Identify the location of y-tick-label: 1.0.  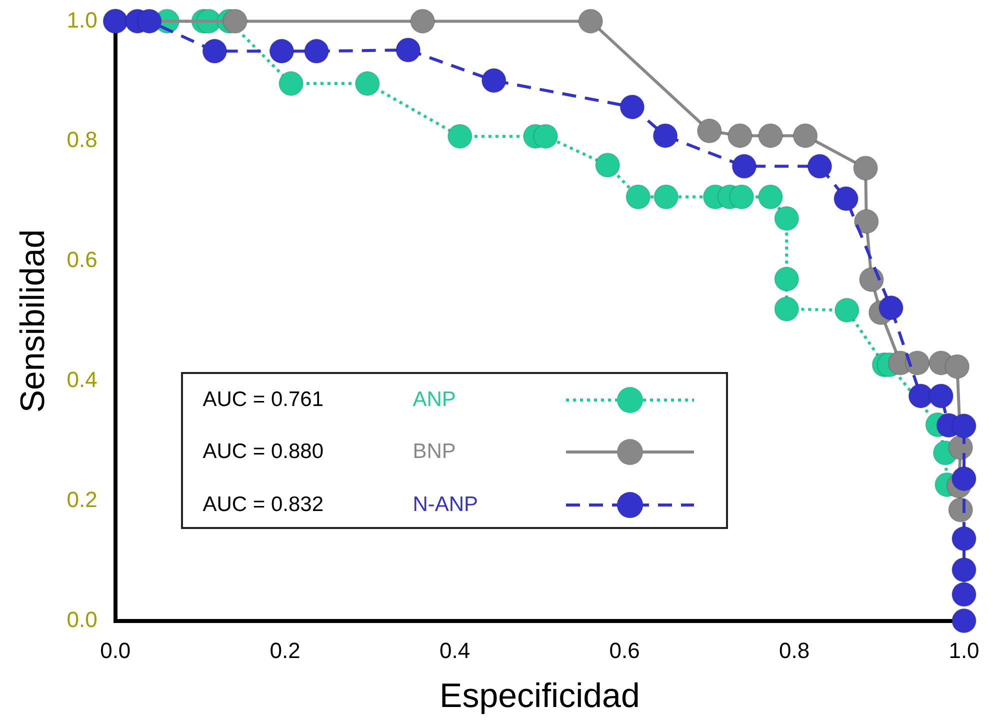
(82, 19).